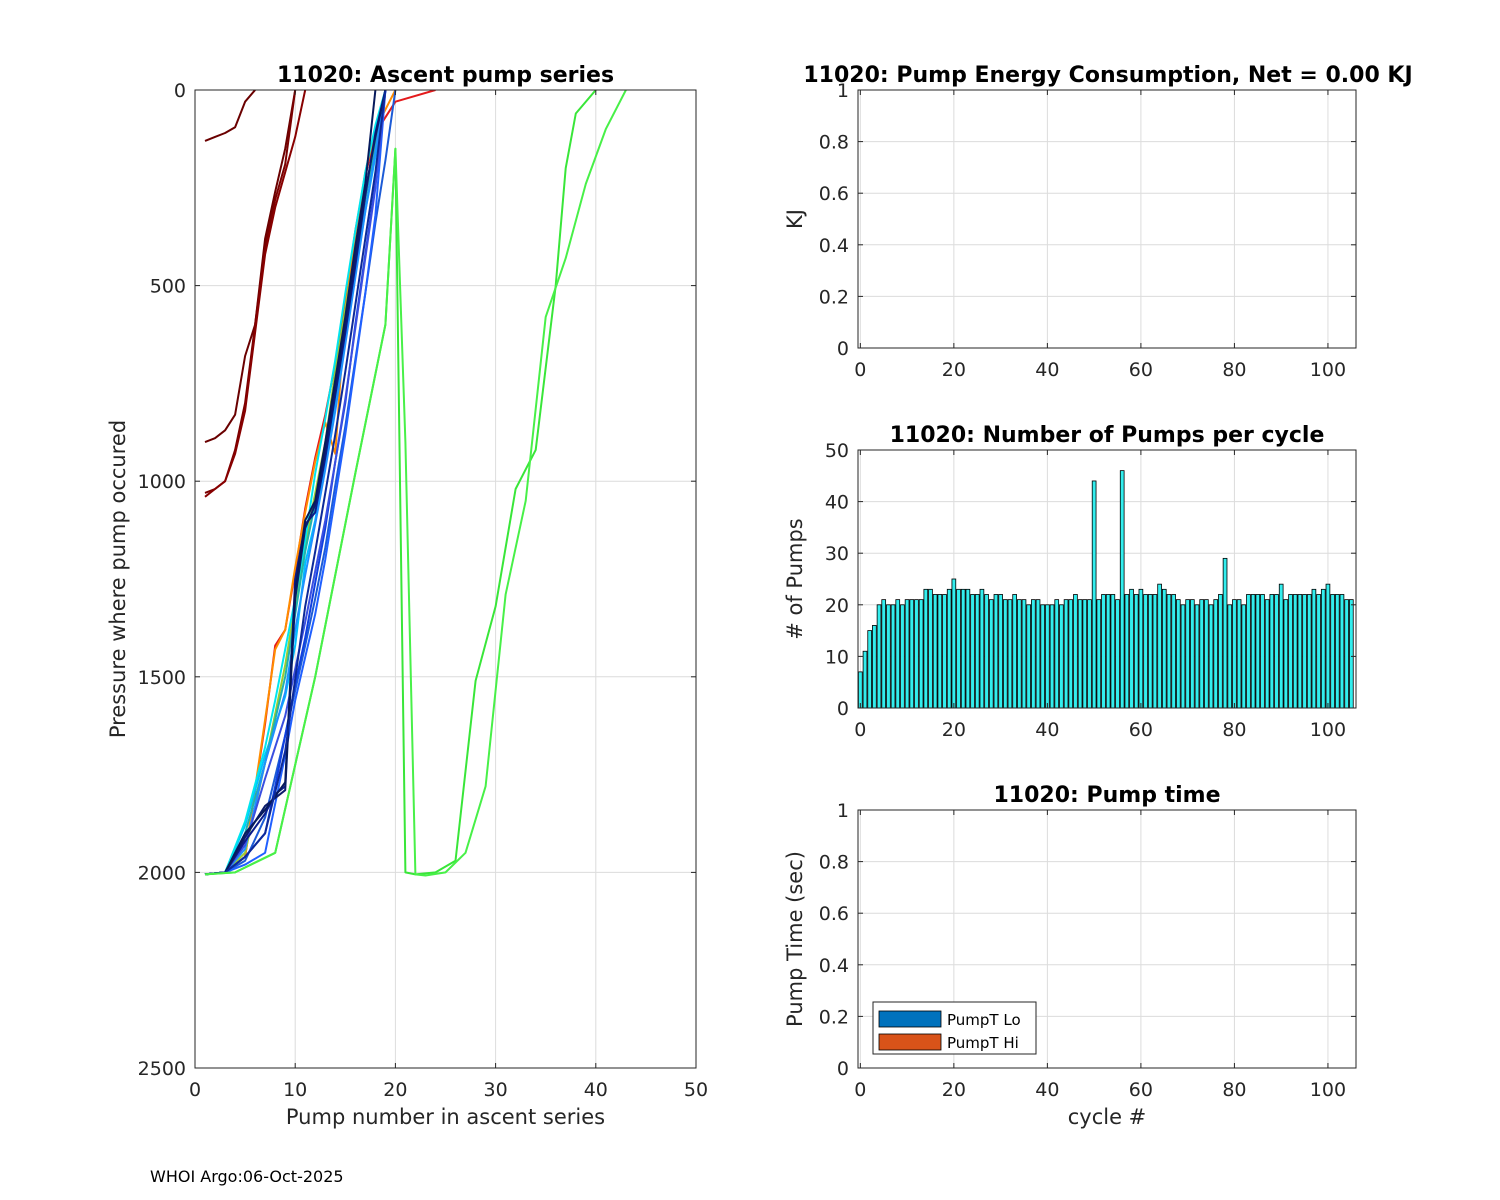 Image resolution: width=1500 pixels, height=1200 pixels. What do you see at coordinates (295, 1090) in the screenshot?
I see `x-tick-label: 10` at bounding box center [295, 1090].